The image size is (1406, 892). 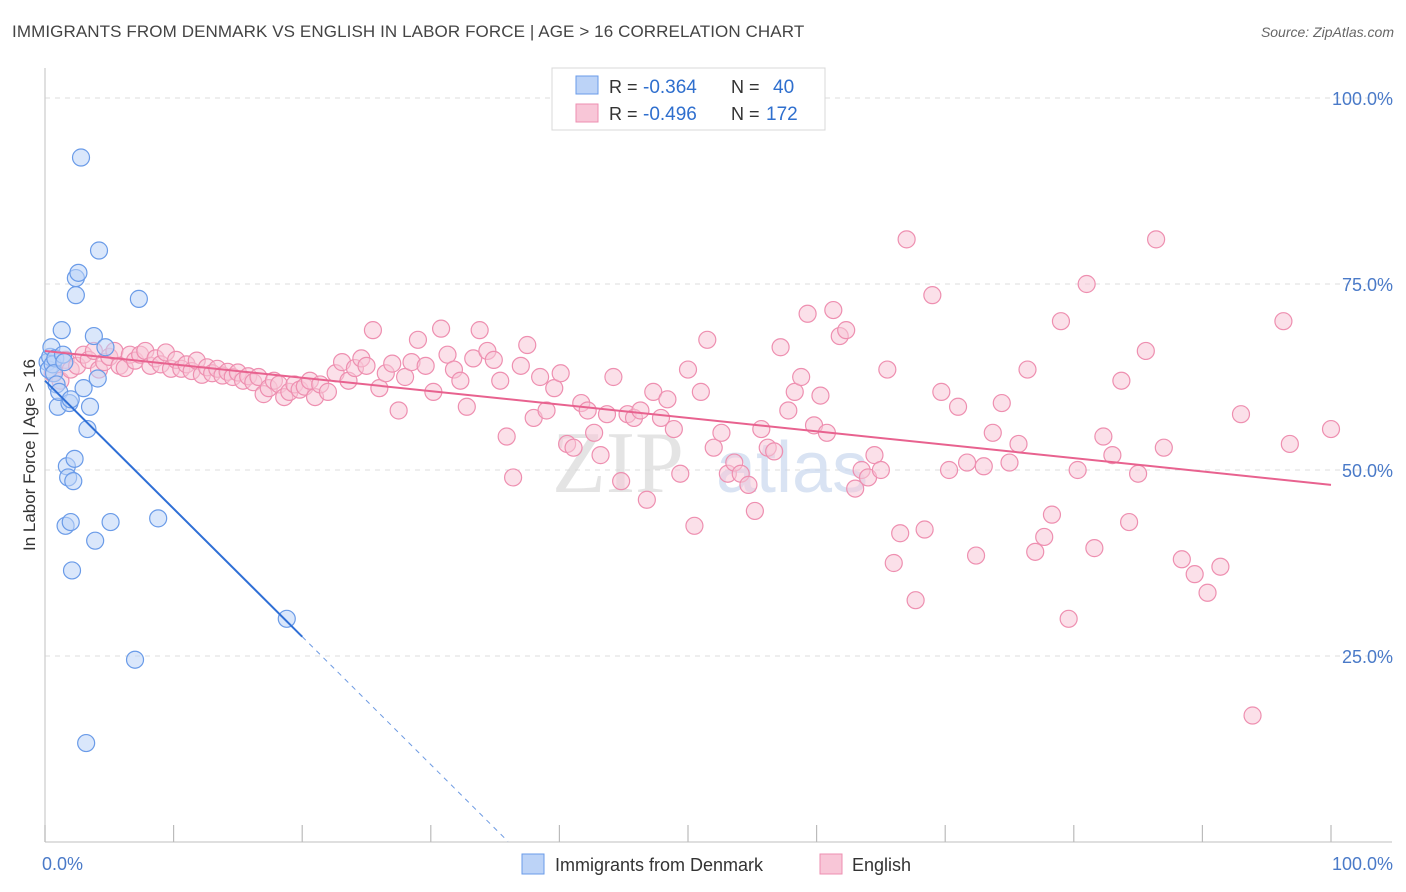 I want to click on legend-swatch-blue, so click(x=587, y=85).